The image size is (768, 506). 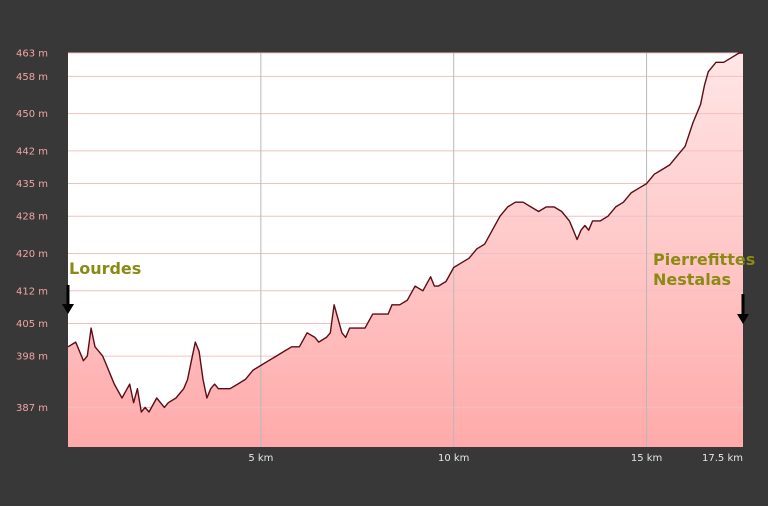 What do you see at coordinates (32, 151) in the screenshot?
I see `y-tick-label: 442 m` at bounding box center [32, 151].